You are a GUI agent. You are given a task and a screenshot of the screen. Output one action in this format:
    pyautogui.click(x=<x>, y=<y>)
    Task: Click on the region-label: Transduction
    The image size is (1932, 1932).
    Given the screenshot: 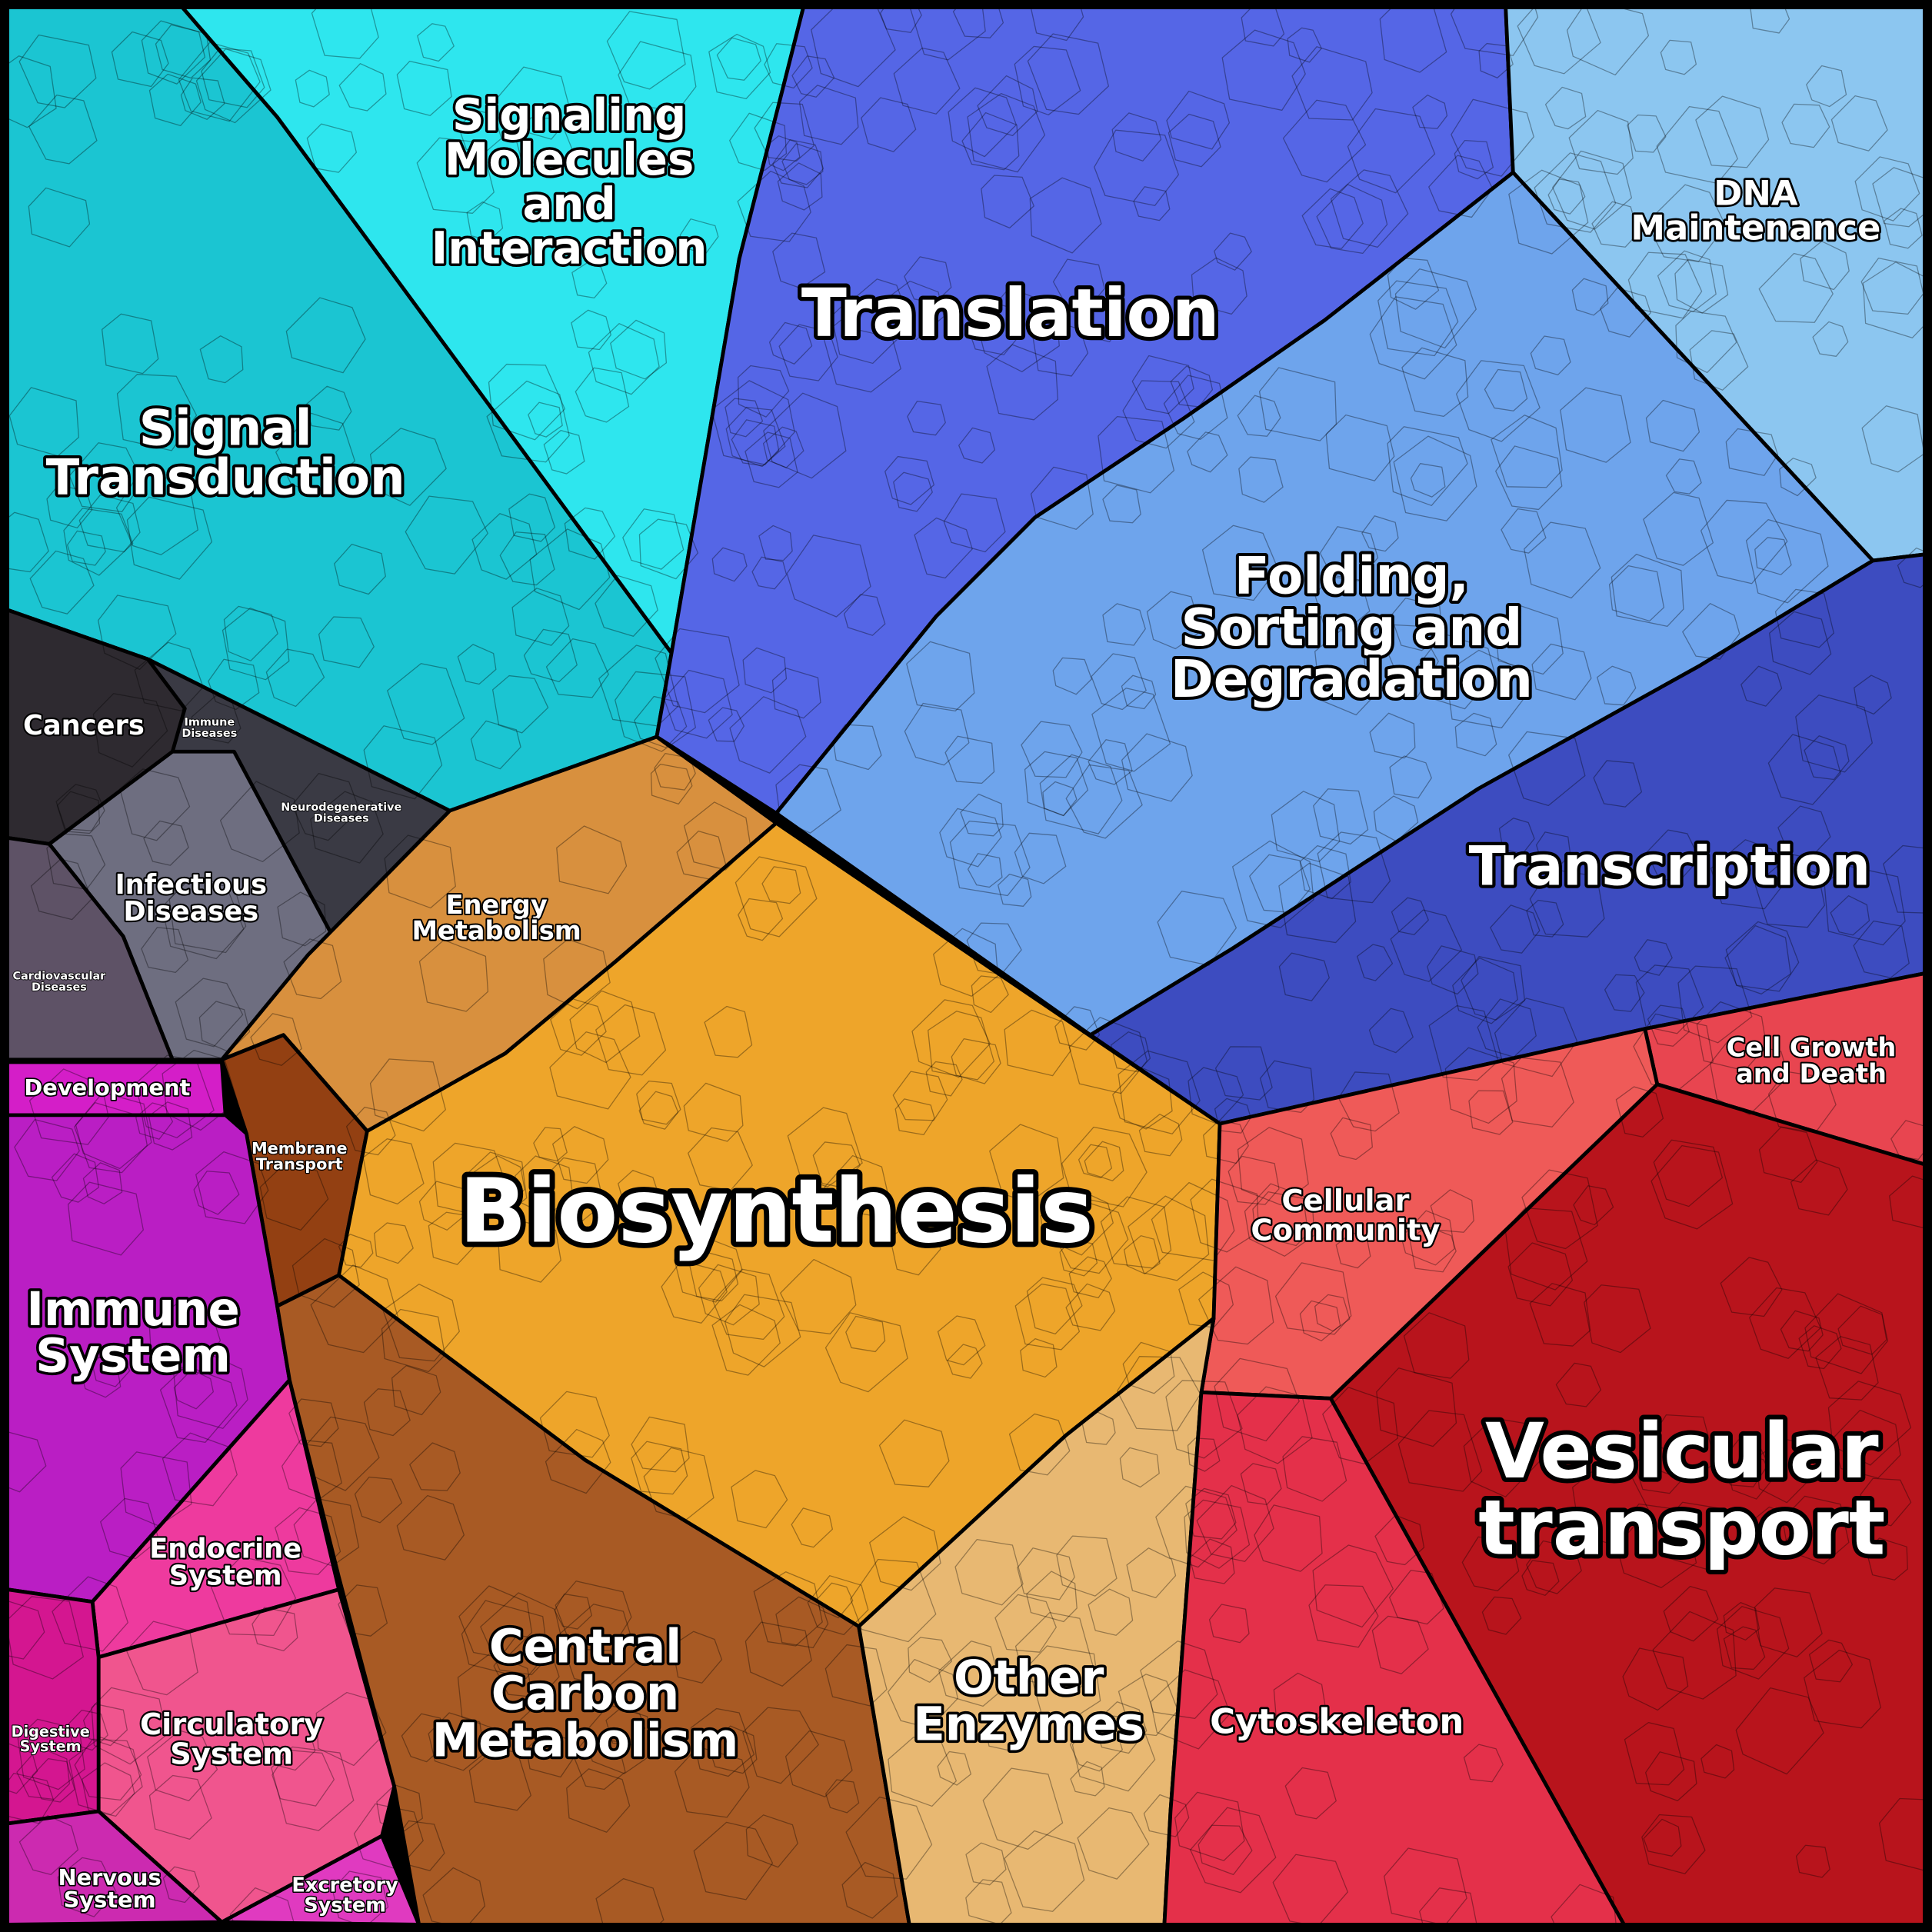 What is the action you would take?
    pyautogui.click(x=225, y=477)
    